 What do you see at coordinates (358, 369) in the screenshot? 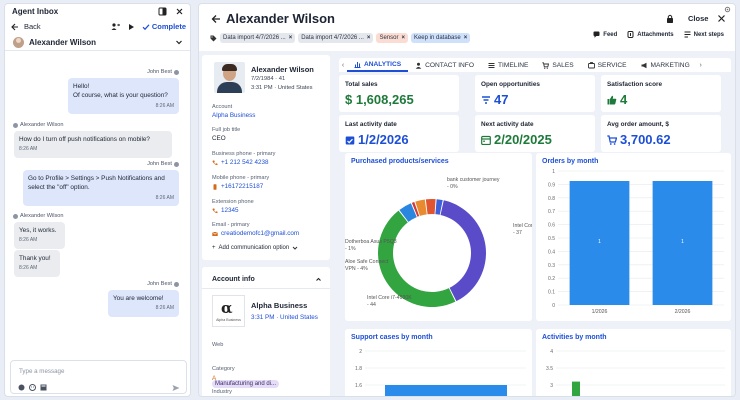
I see `y-tick-label: 1.8` at bounding box center [358, 369].